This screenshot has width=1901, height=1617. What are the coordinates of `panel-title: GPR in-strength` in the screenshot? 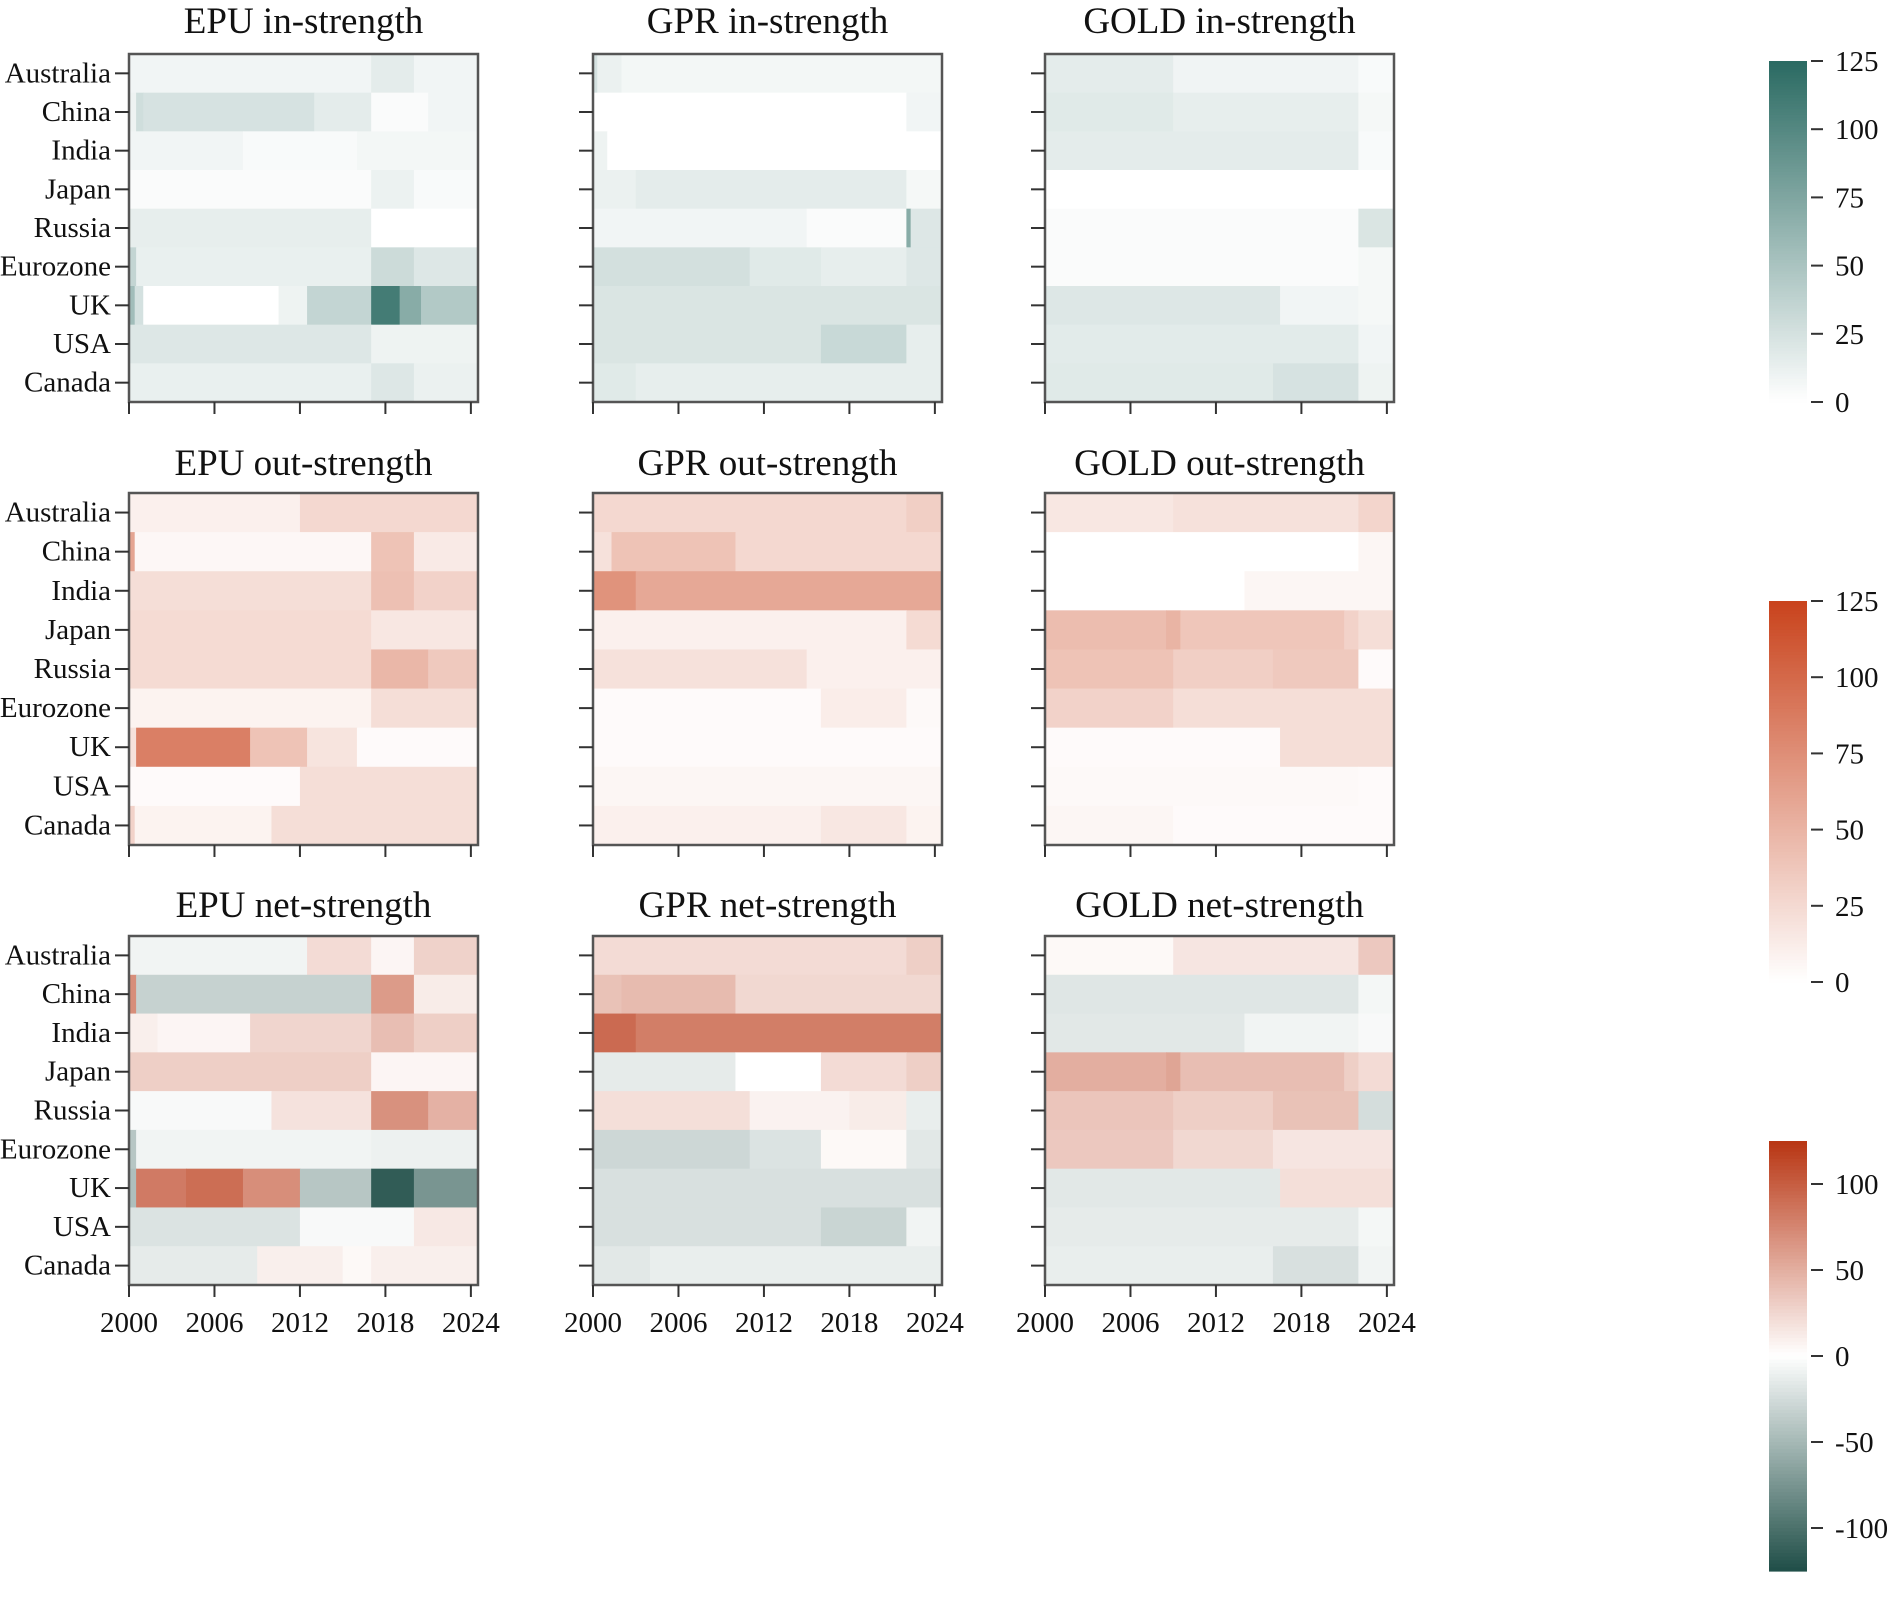 It's located at (768, 21).